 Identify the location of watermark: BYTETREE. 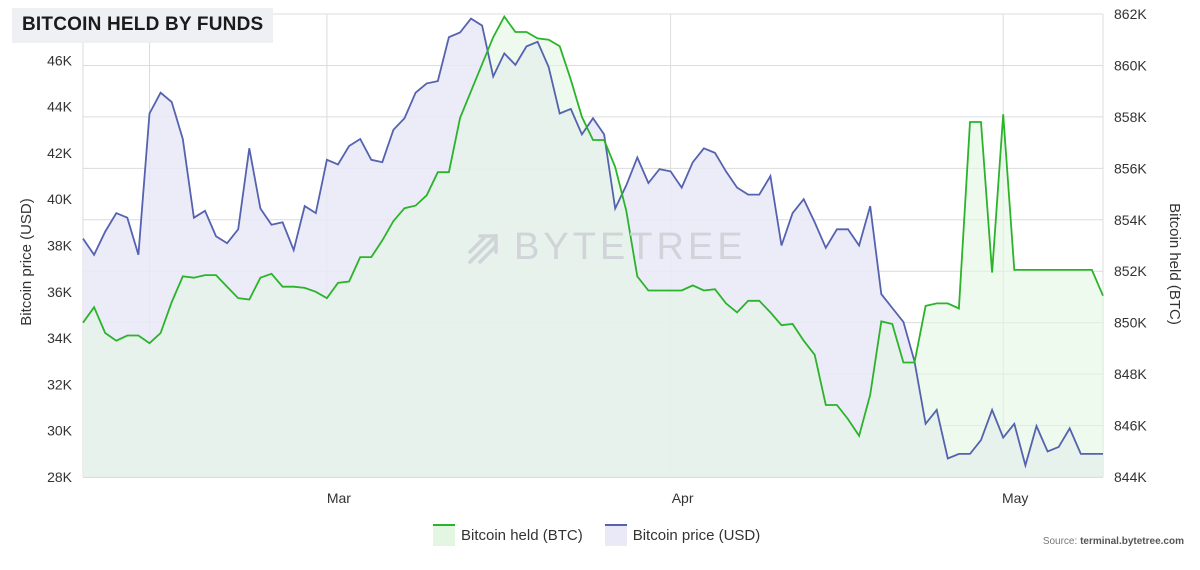
(606, 247).